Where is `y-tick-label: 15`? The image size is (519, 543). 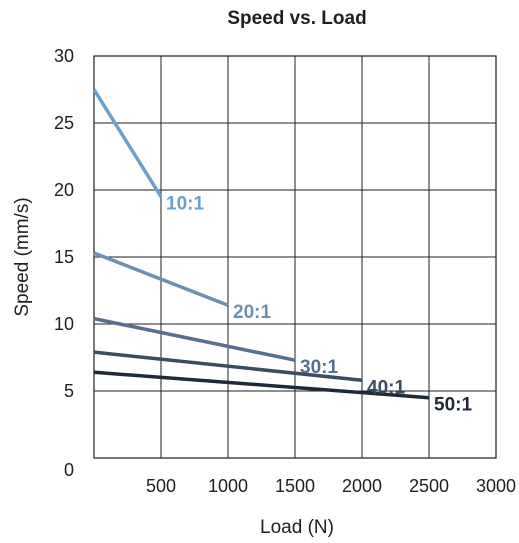
y-tick-label: 15 is located at coordinates (64, 257).